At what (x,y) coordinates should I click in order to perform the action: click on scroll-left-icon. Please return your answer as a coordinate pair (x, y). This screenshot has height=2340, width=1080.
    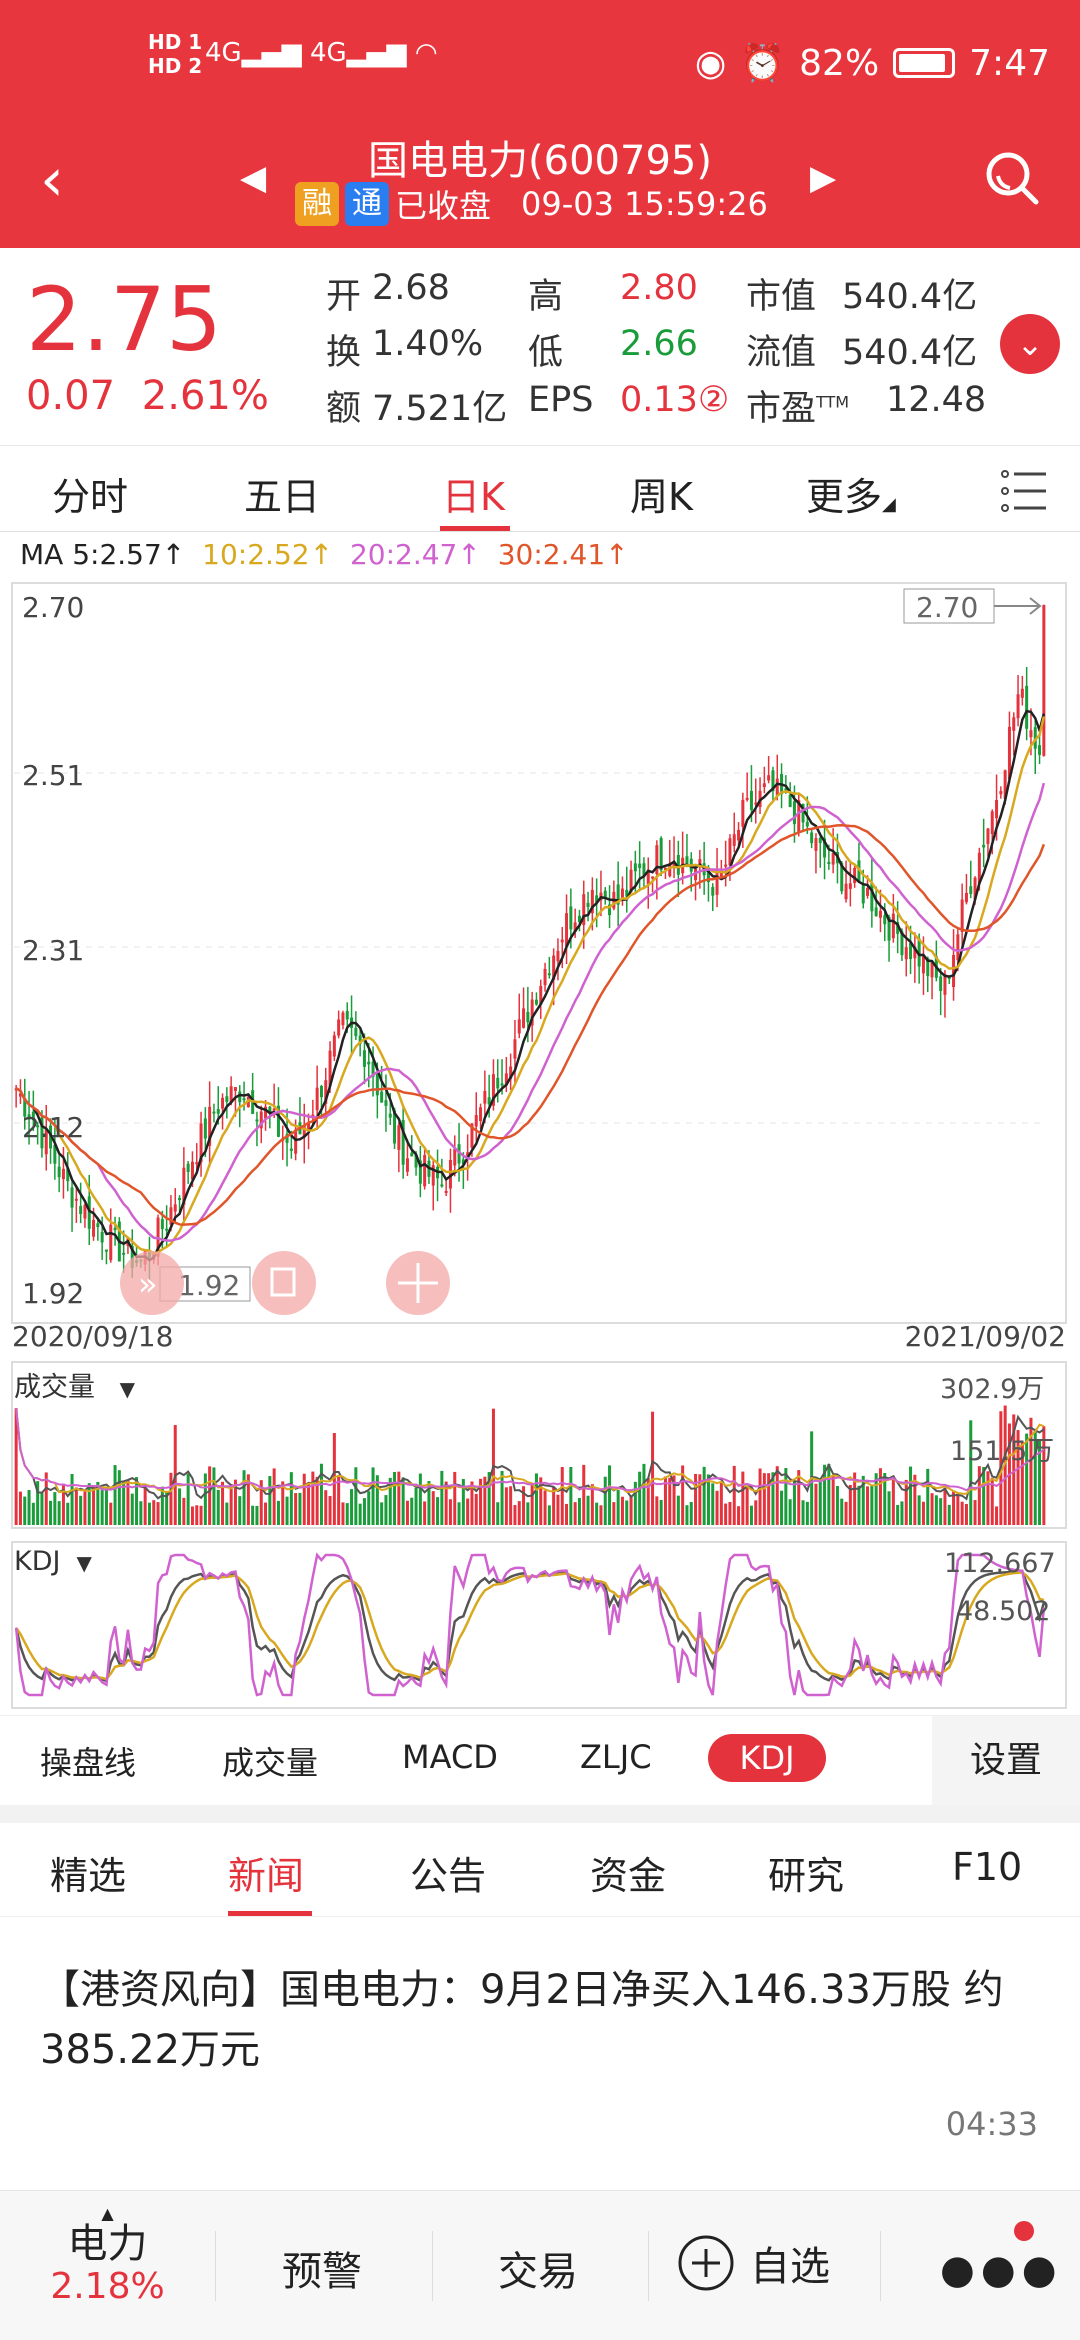
    Looking at the image, I should click on (152, 1283).